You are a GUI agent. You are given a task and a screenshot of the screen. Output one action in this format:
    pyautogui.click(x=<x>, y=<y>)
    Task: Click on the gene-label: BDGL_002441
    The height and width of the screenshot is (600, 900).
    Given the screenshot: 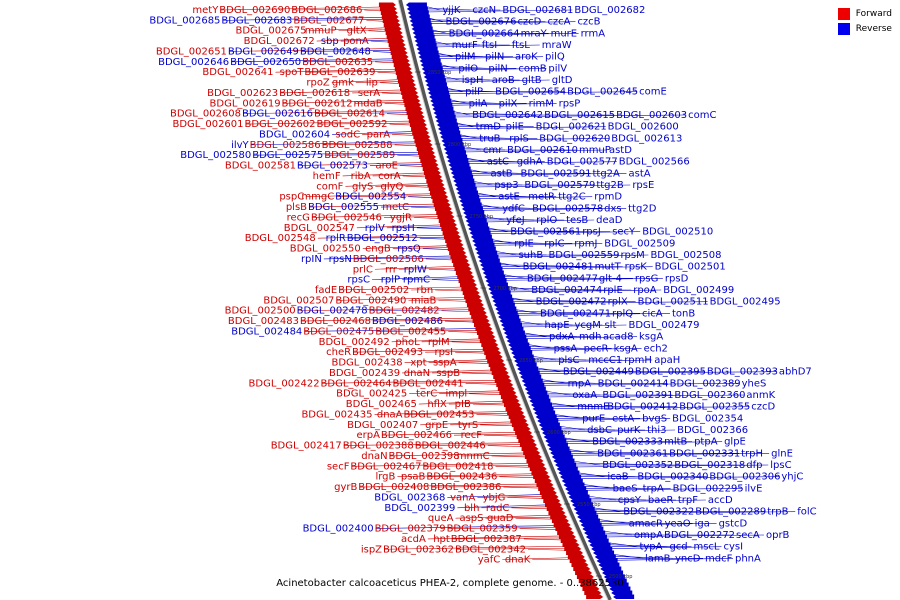 What is the action you would take?
    pyautogui.click(x=428, y=383)
    